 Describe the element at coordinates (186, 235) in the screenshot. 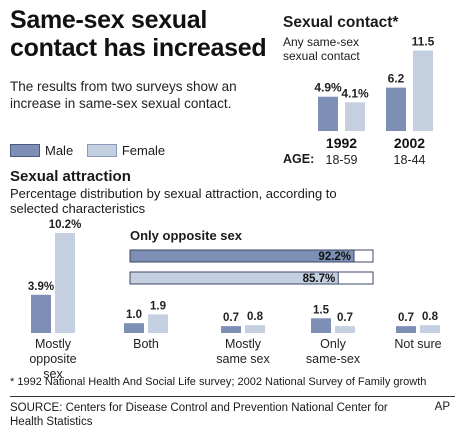

I see `opposite-sex-chart-title: Only opposite sex` at that location.